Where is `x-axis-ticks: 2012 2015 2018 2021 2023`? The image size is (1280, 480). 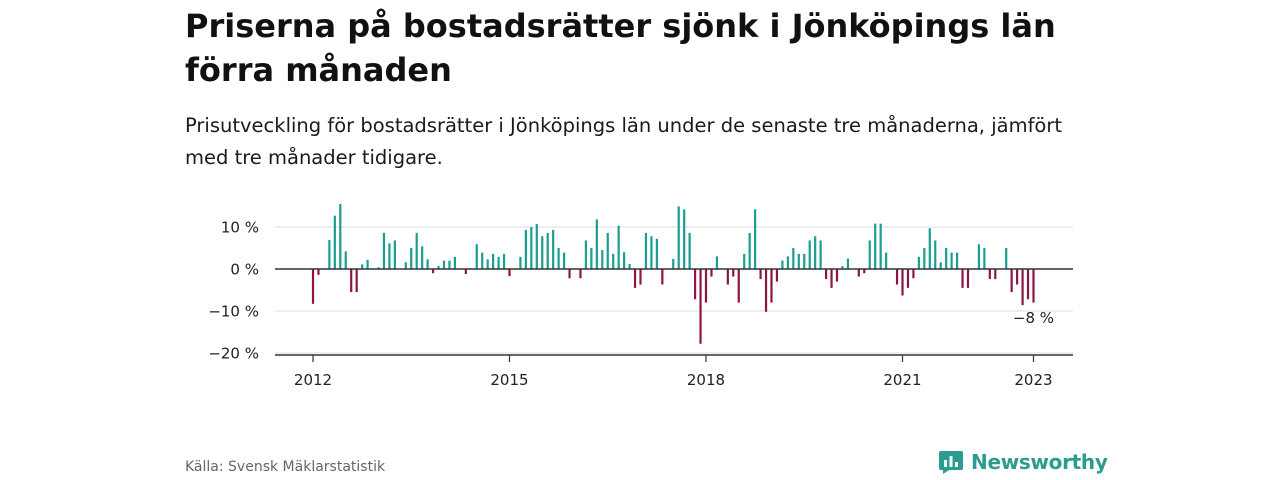 x-axis-ticks: 2012 2015 2018 2021 2023 is located at coordinates (673, 372).